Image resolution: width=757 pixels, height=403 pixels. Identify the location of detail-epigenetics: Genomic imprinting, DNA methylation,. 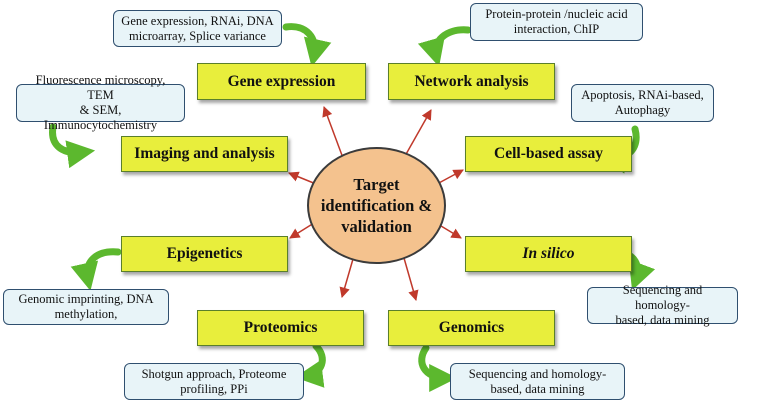
(86, 307).